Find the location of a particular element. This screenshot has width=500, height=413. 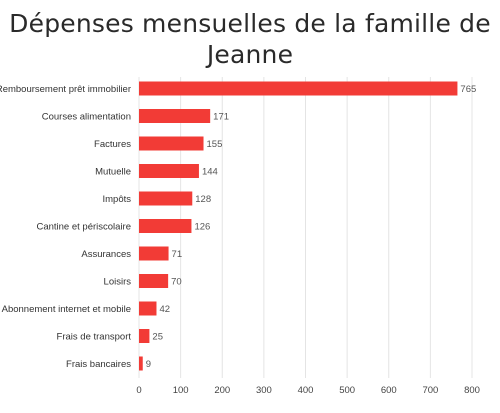

x-tick-label-500: 500 is located at coordinates (347, 390).